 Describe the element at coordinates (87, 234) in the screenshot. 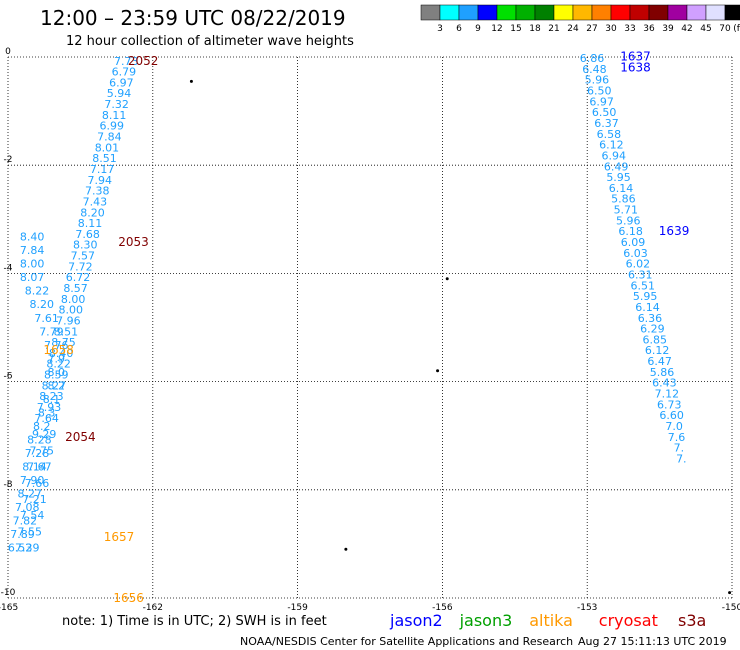

I see `swh-point: 7.68` at that location.